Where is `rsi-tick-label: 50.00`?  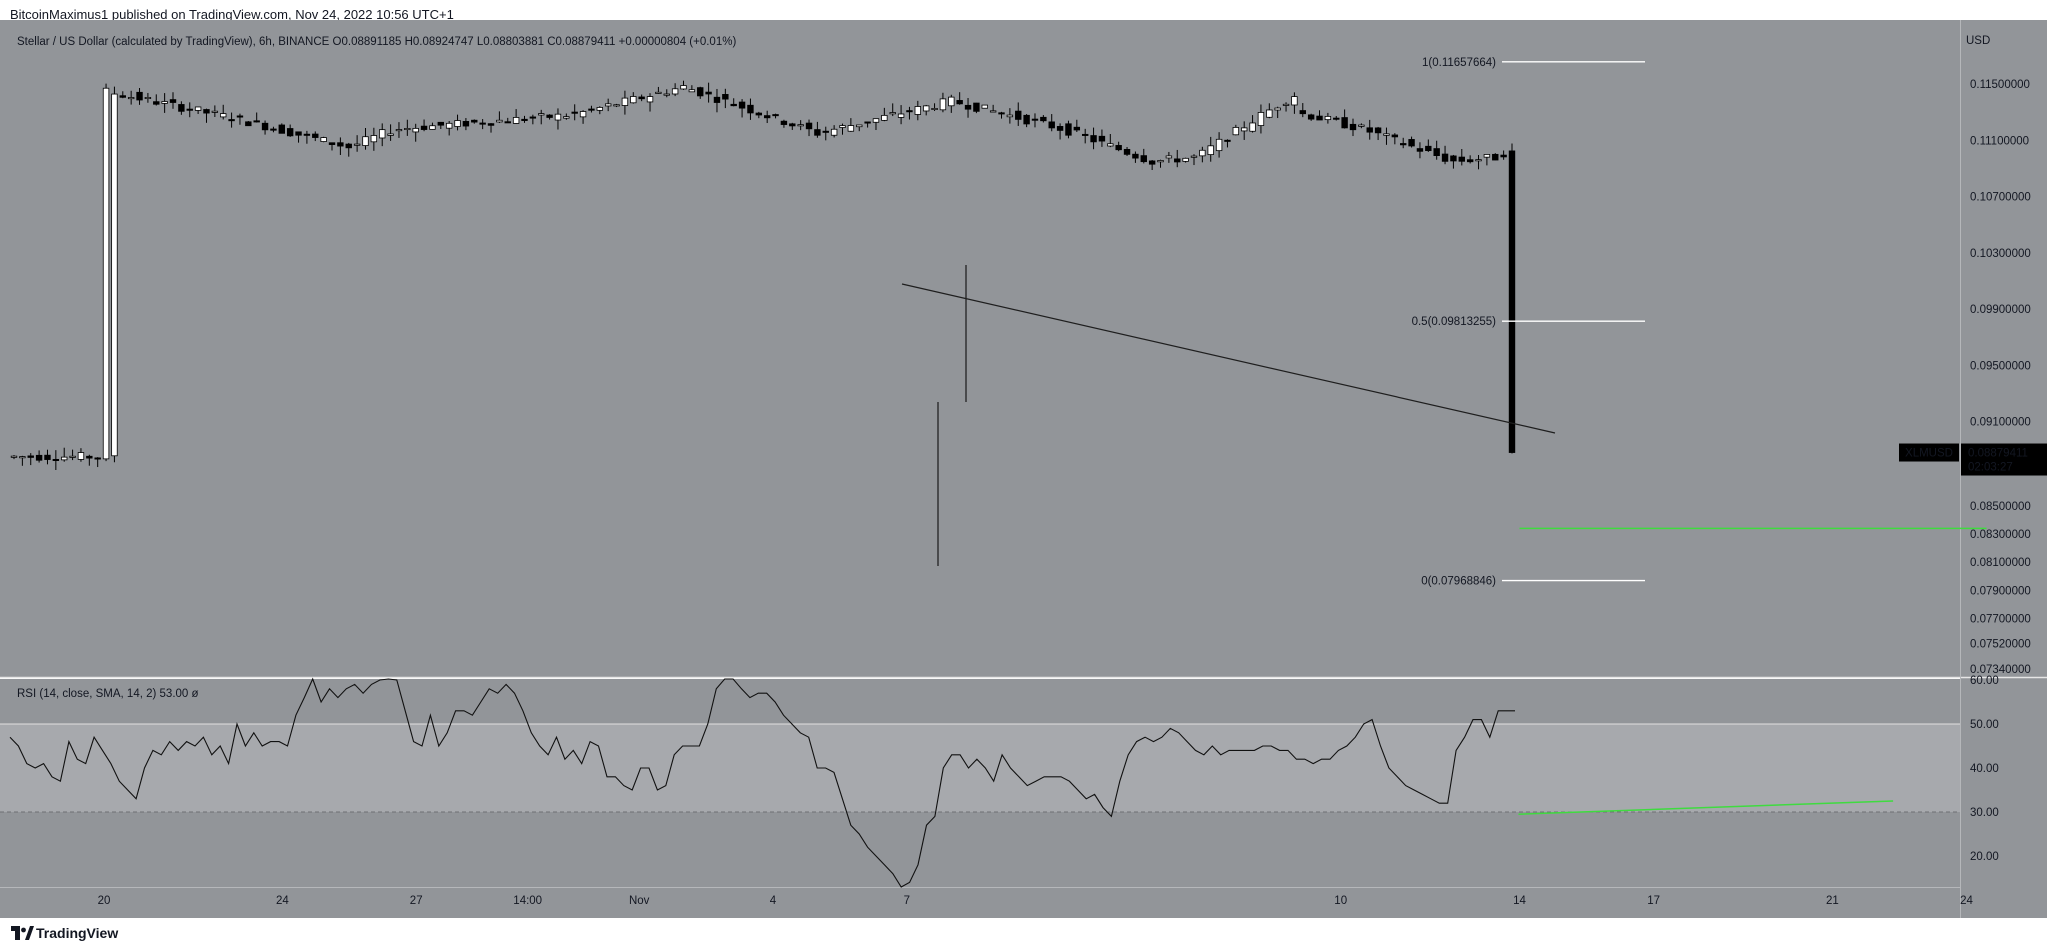 rsi-tick-label: 50.00 is located at coordinates (1984, 725).